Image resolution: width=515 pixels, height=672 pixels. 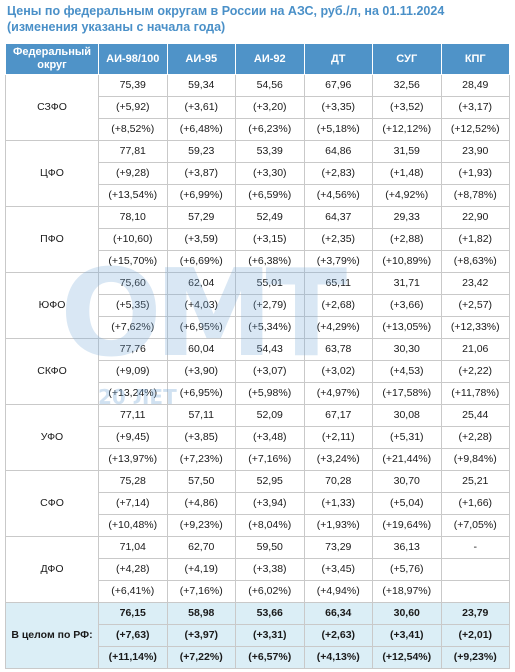 What do you see at coordinates (475, 85) in the screenshot?
I see `price-cell: 28,49` at bounding box center [475, 85].